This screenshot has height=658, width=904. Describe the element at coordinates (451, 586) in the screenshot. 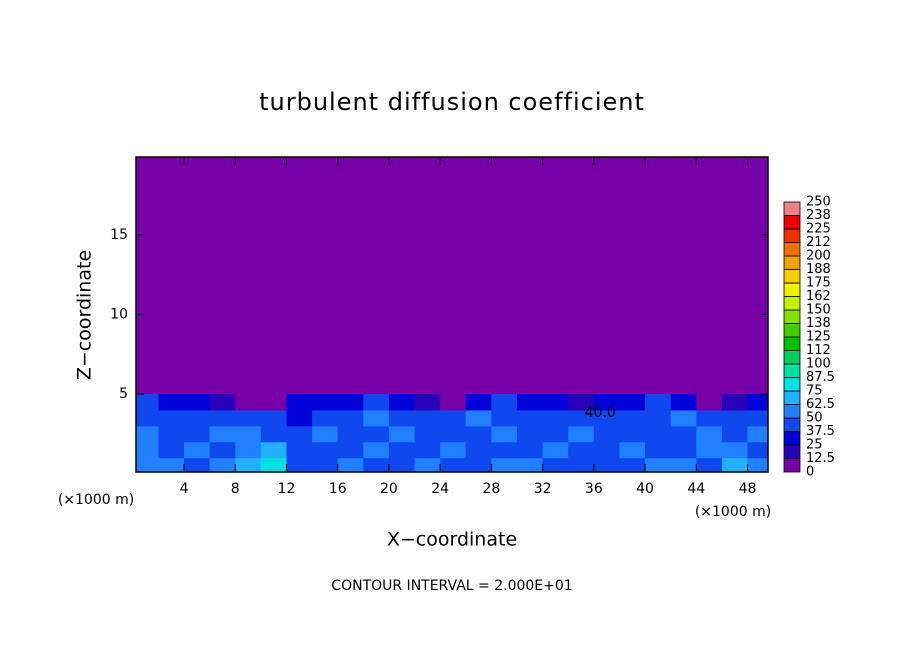

I see `contour-interval: CONTOUR INTERVAL = 2.000E+01` at that location.